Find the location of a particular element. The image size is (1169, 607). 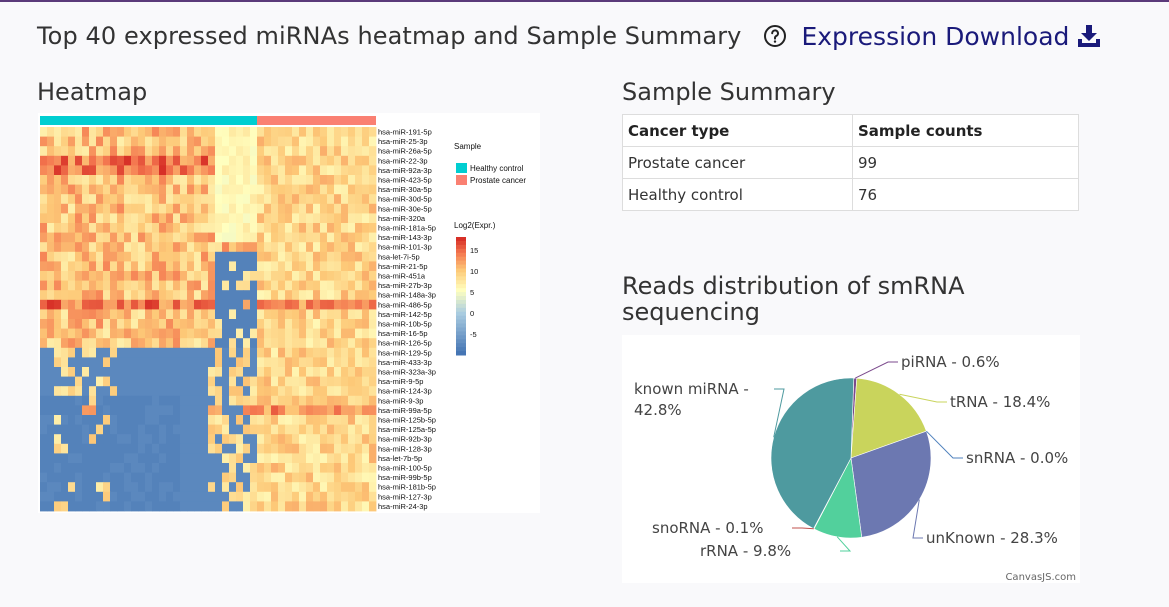

canvasjs-credit: CanvasJS.com is located at coordinates (1040, 577).